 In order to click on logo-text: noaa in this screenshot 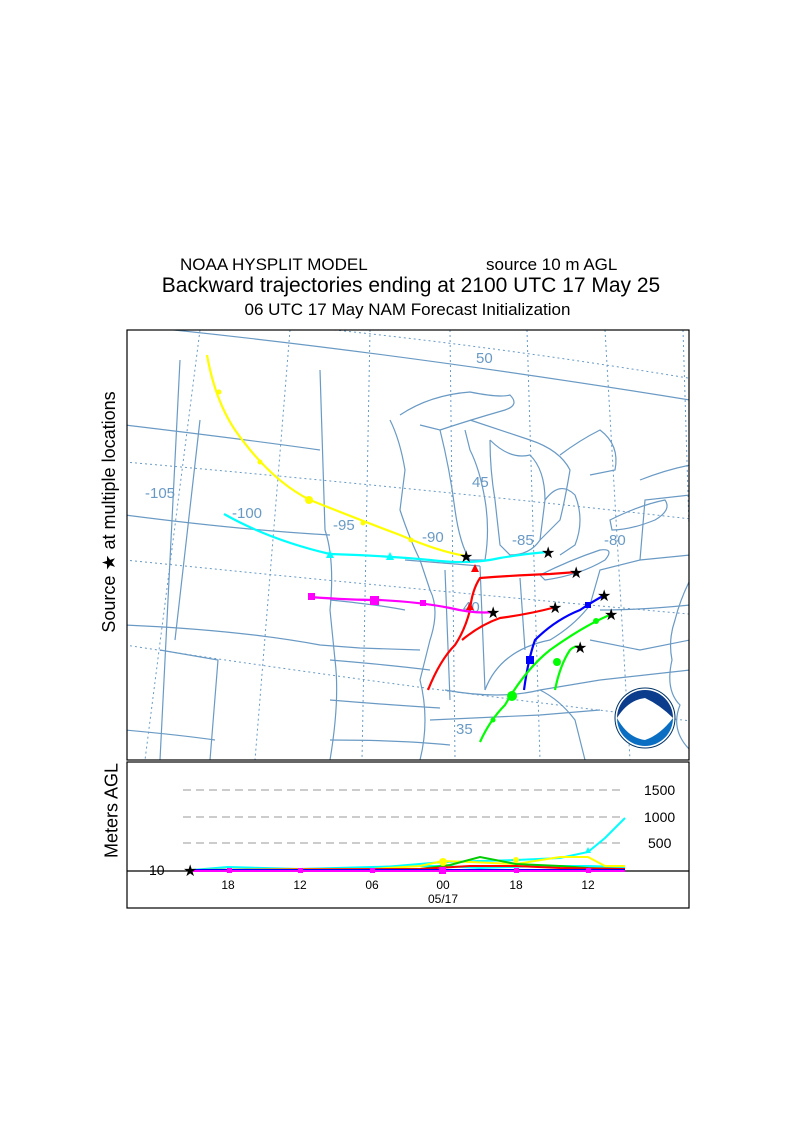, I will do `click(645, 709)`.